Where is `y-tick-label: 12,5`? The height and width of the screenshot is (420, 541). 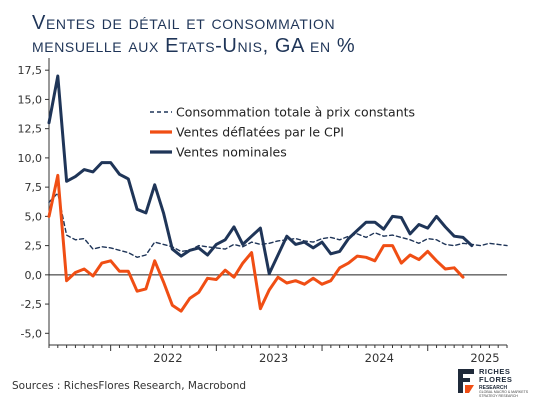
y-tick-label: 12,5 is located at coordinates (30, 129).